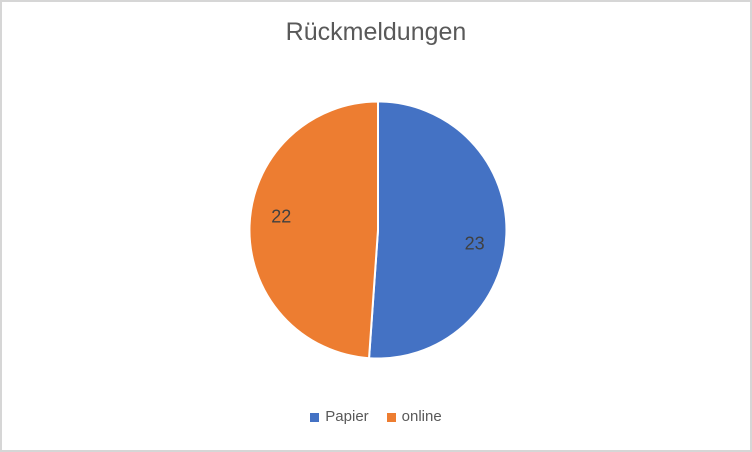 The width and height of the screenshot is (752, 452). What do you see at coordinates (376, 32) in the screenshot?
I see `chart-title: Rückmeldungen` at bounding box center [376, 32].